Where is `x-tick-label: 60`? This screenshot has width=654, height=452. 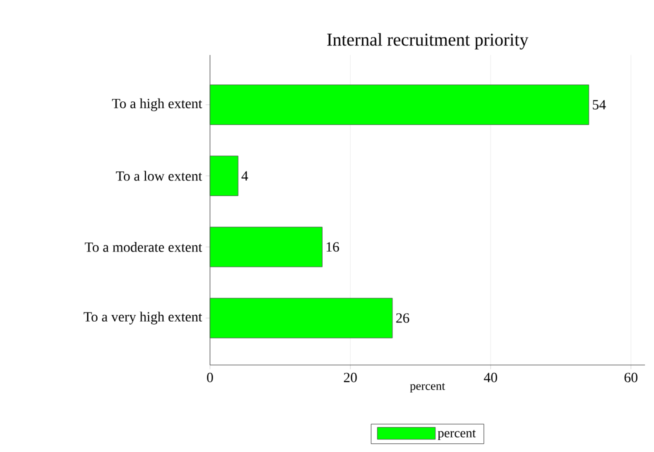
x-tick-label: 60 is located at coordinates (631, 377).